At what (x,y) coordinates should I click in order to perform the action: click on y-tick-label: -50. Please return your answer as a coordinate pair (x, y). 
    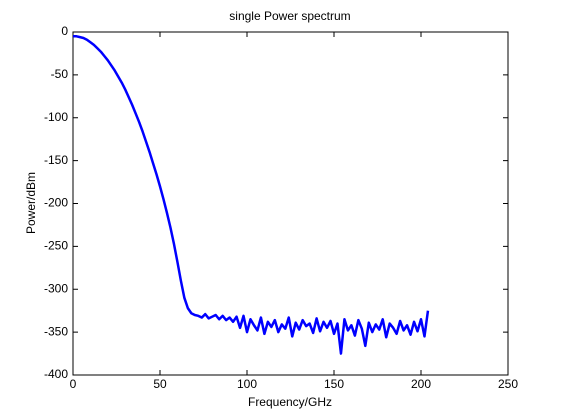
    Looking at the image, I should click on (60, 74).